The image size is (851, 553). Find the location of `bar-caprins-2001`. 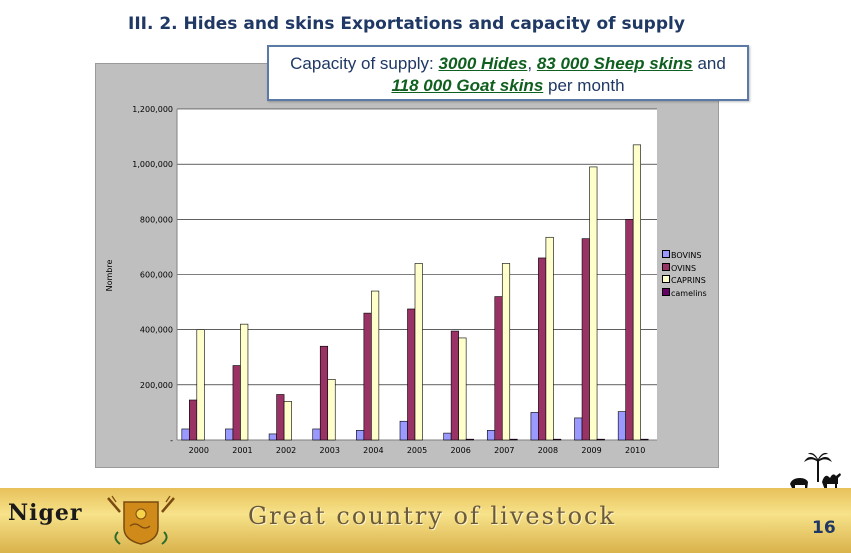

bar-caprins-2001 is located at coordinates (244, 382).